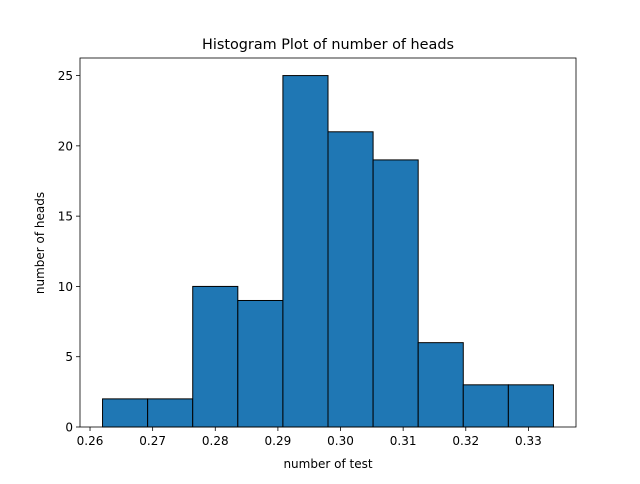 The image size is (640, 484). What do you see at coordinates (278, 441) in the screenshot?
I see `x-tick-label: 0.29` at bounding box center [278, 441].